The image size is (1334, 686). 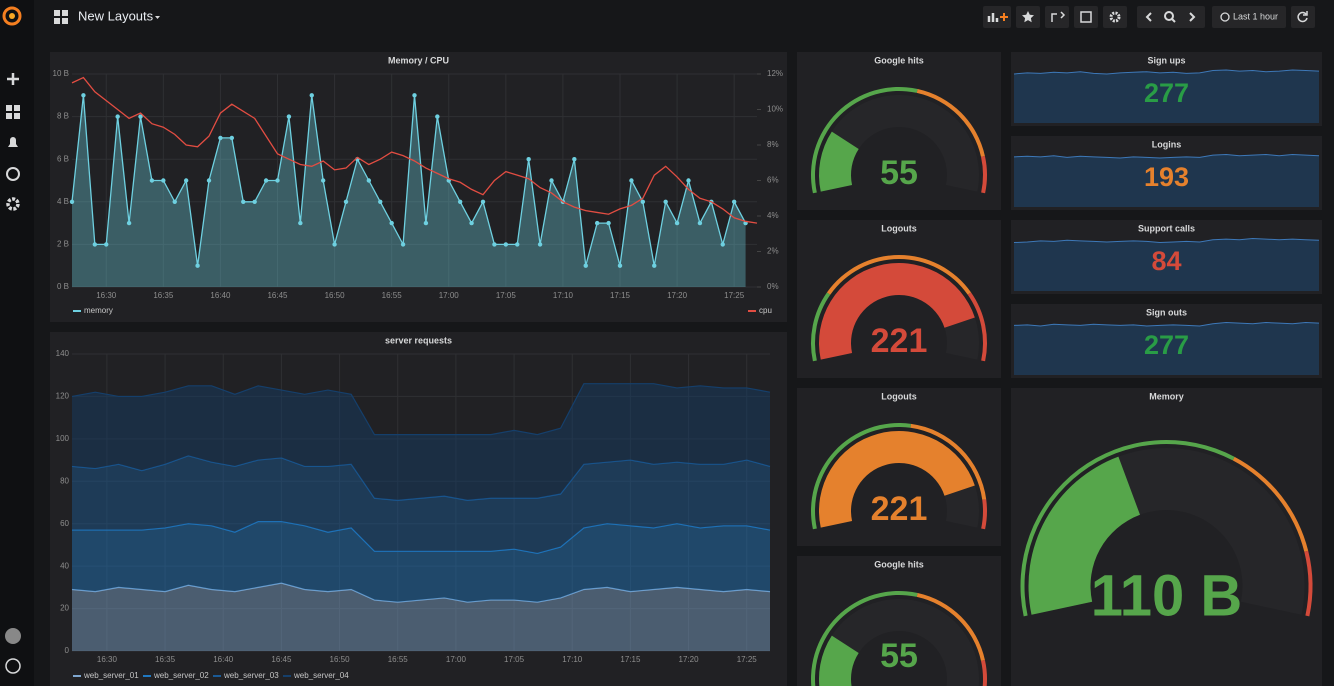 What do you see at coordinates (1086, 17) in the screenshot?
I see `save-button` at bounding box center [1086, 17].